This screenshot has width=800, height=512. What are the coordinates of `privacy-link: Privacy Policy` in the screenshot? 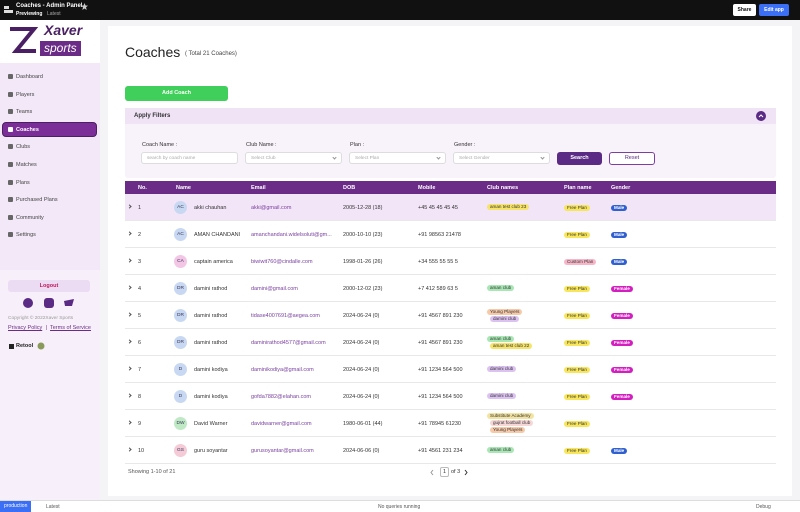 It's located at (25, 328).